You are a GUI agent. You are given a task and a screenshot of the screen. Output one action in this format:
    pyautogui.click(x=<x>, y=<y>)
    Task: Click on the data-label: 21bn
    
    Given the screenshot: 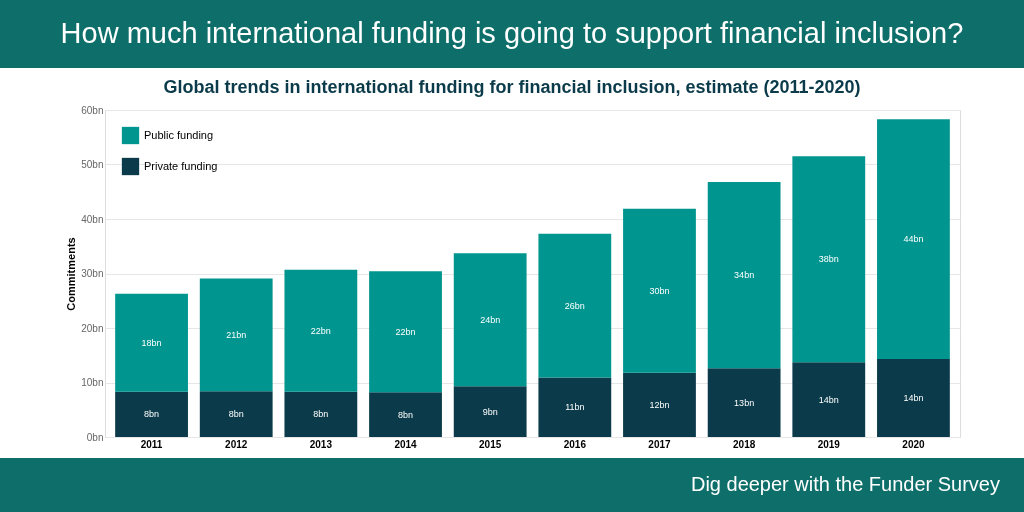 What is the action you would take?
    pyautogui.click(x=236, y=334)
    